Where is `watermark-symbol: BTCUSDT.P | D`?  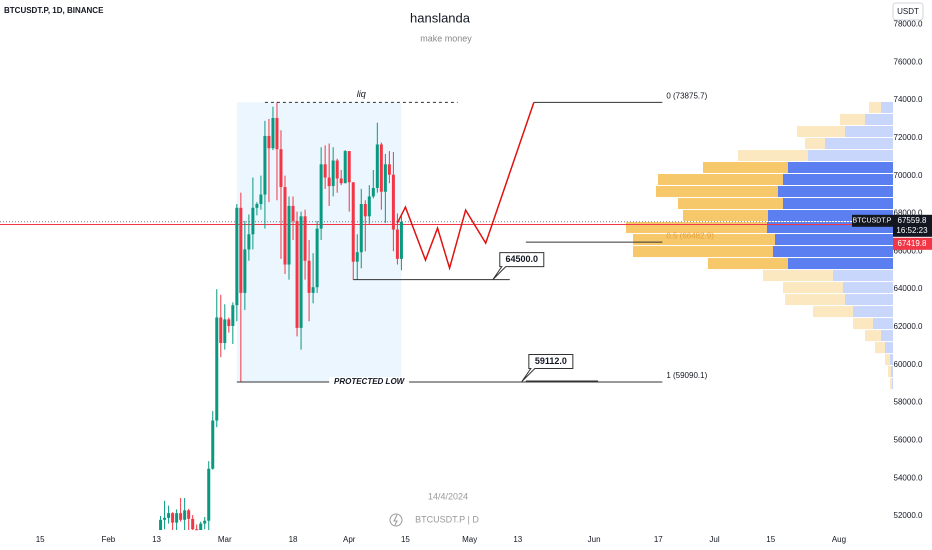 watermark-symbol: BTCUSDT.P | D is located at coordinates (447, 519).